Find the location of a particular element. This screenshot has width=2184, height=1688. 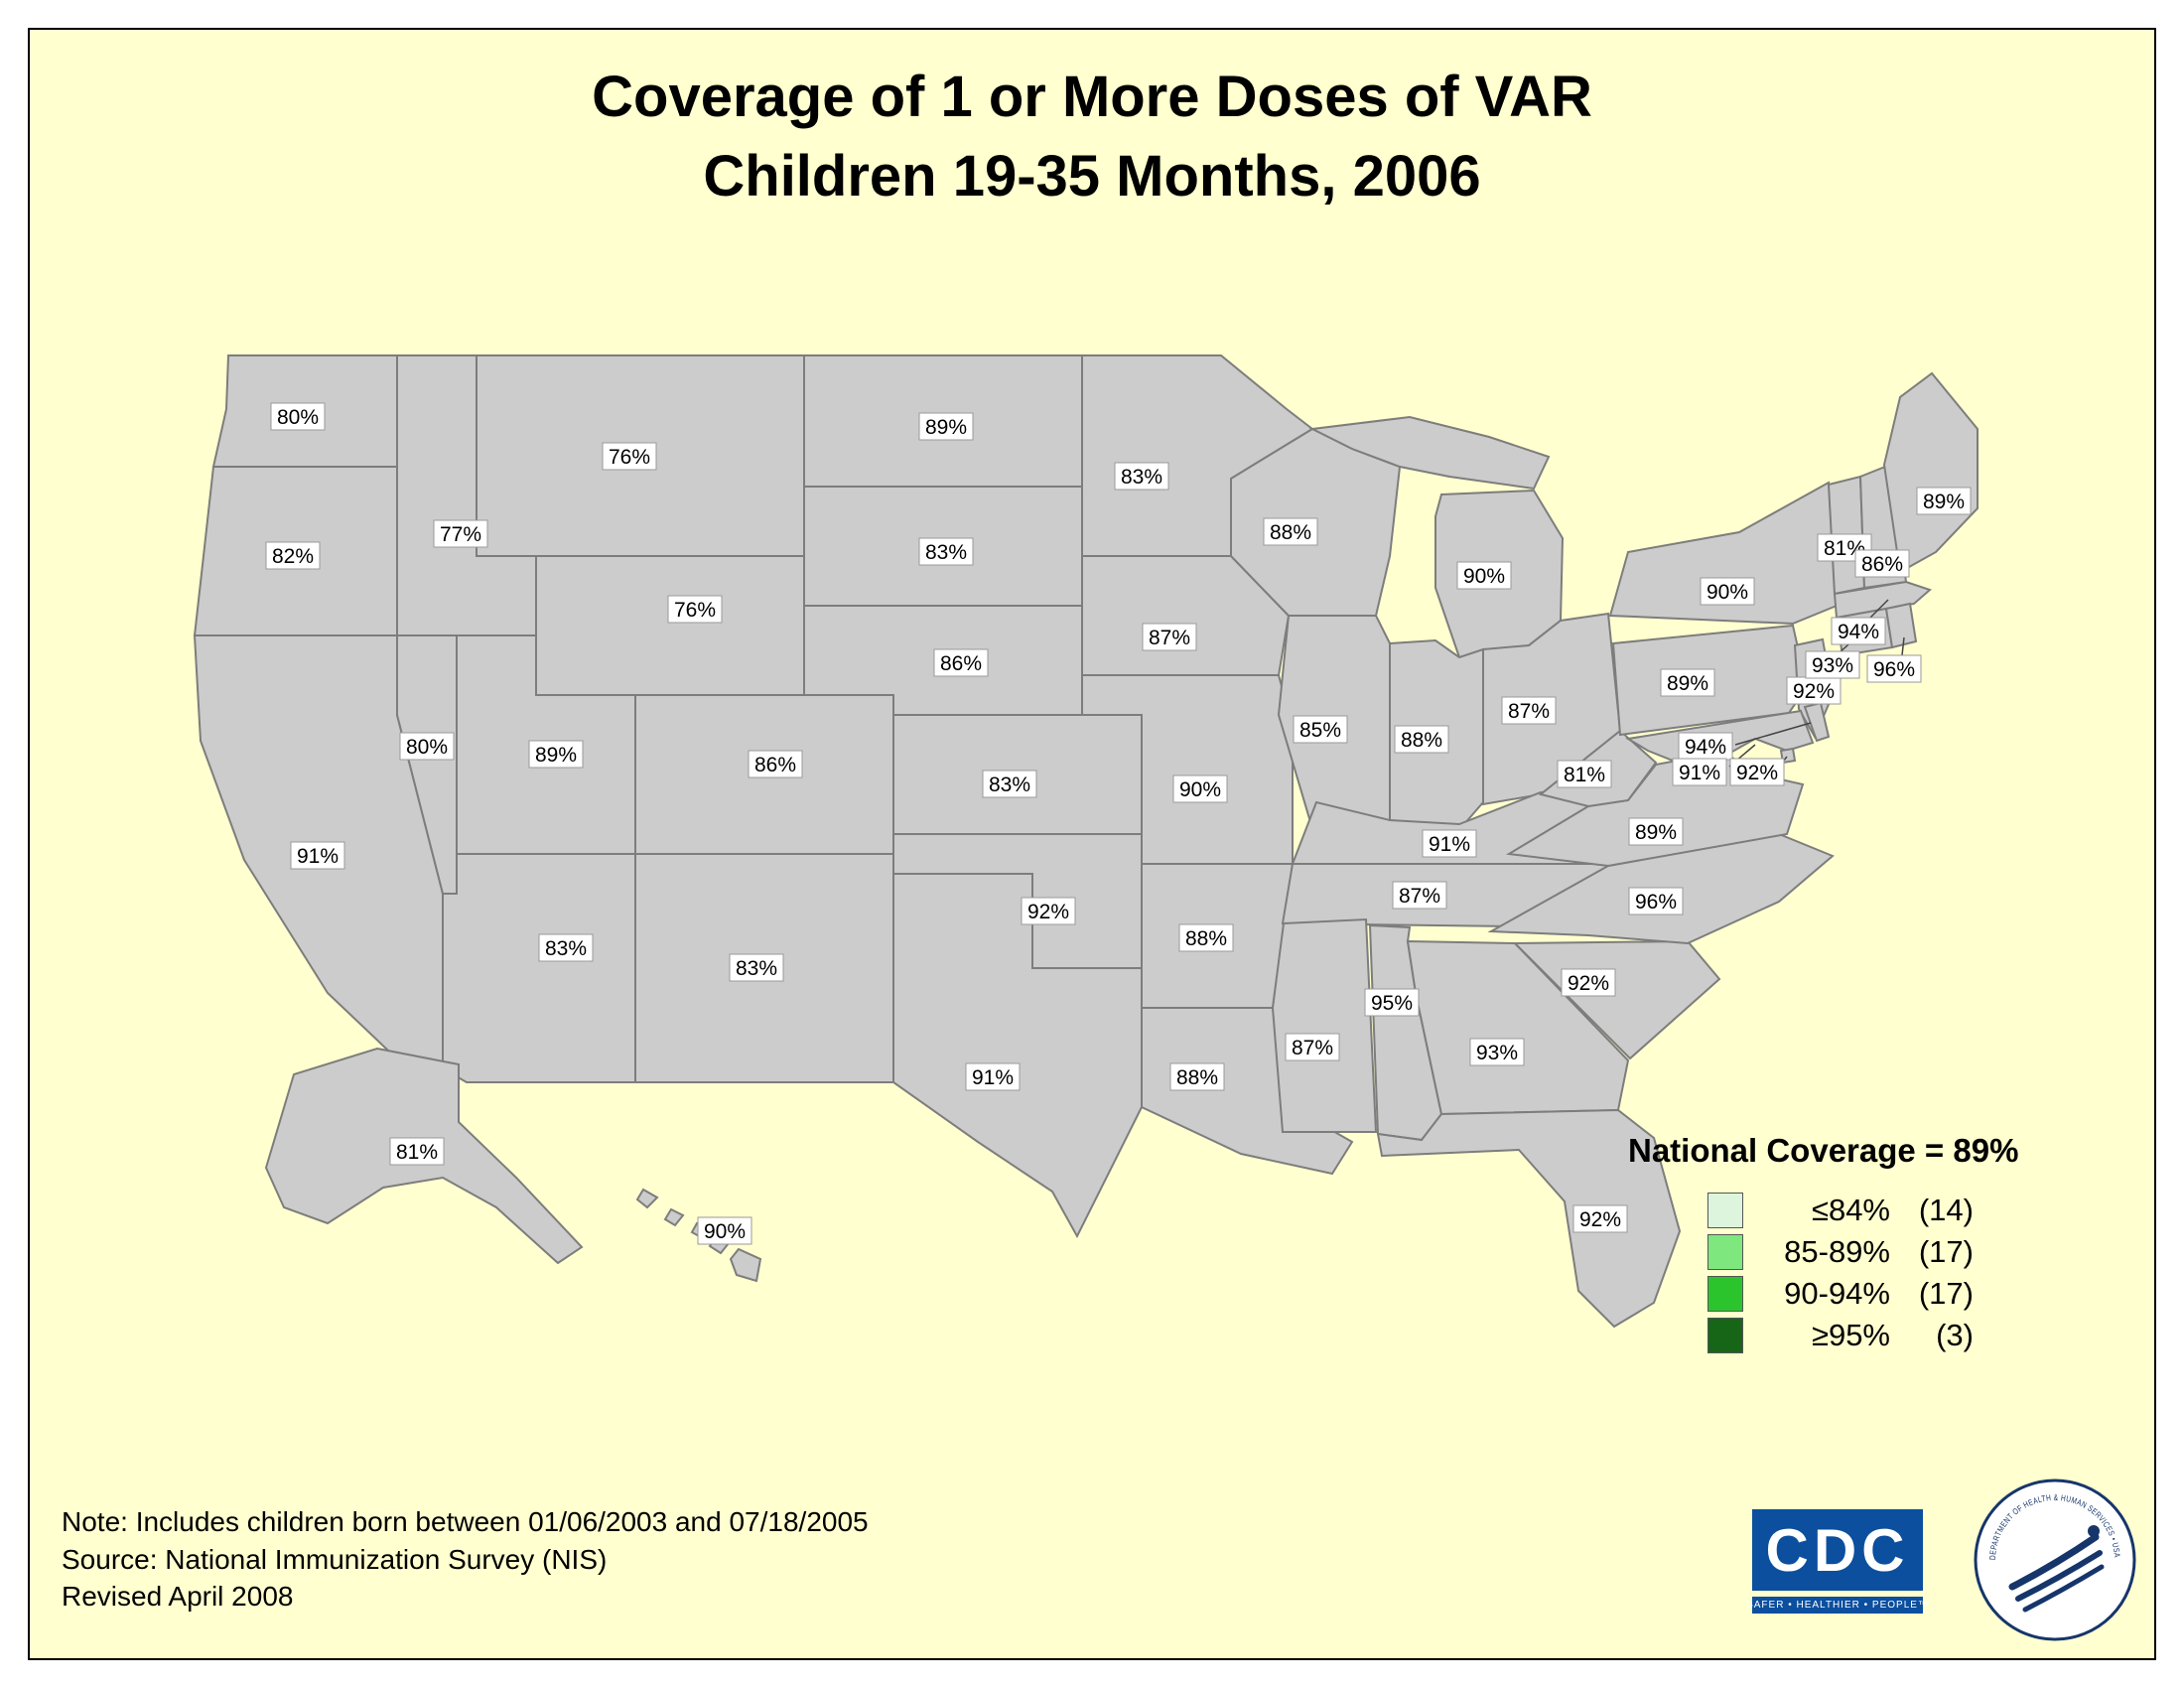

state-label-AK: 81% is located at coordinates (417, 1151).